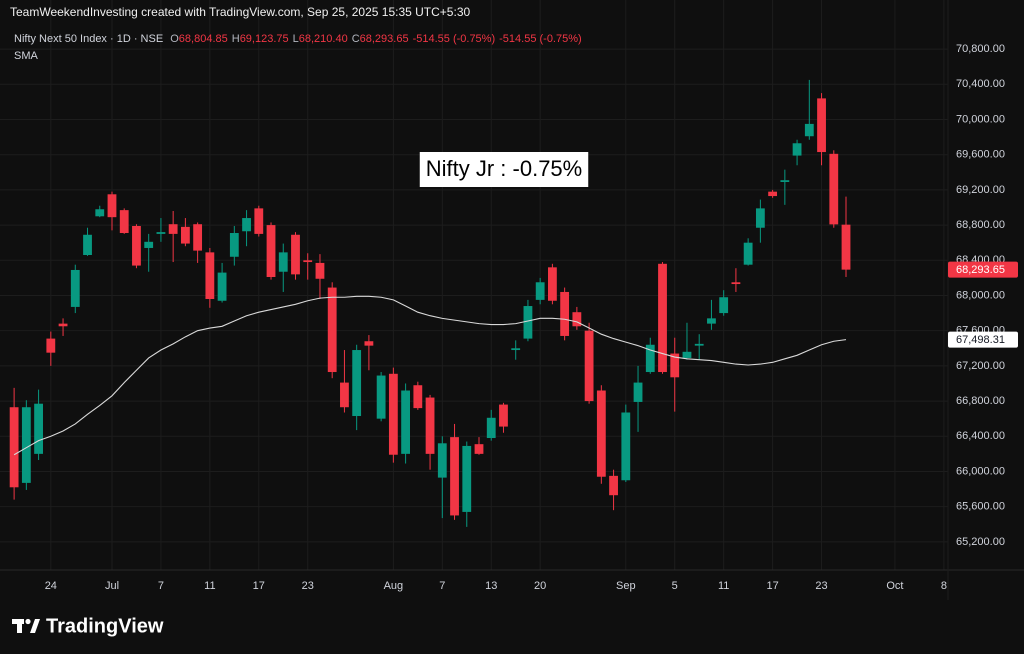 Image resolution: width=1024 pixels, height=654 pixels. What do you see at coordinates (394, 586) in the screenshot?
I see `x-tick-label: Aug` at bounding box center [394, 586].